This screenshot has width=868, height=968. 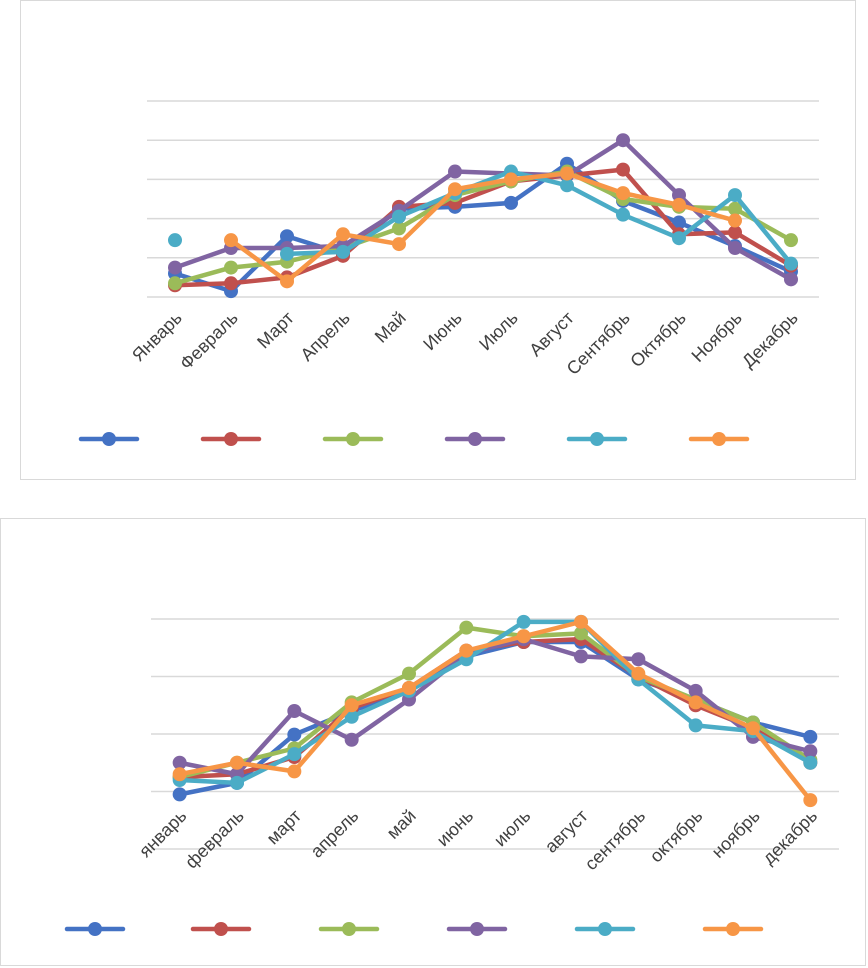 What do you see at coordinates (657, 339) in the screenshot?
I see `x-tick-label: Октябрь` at bounding box center [657, 339].